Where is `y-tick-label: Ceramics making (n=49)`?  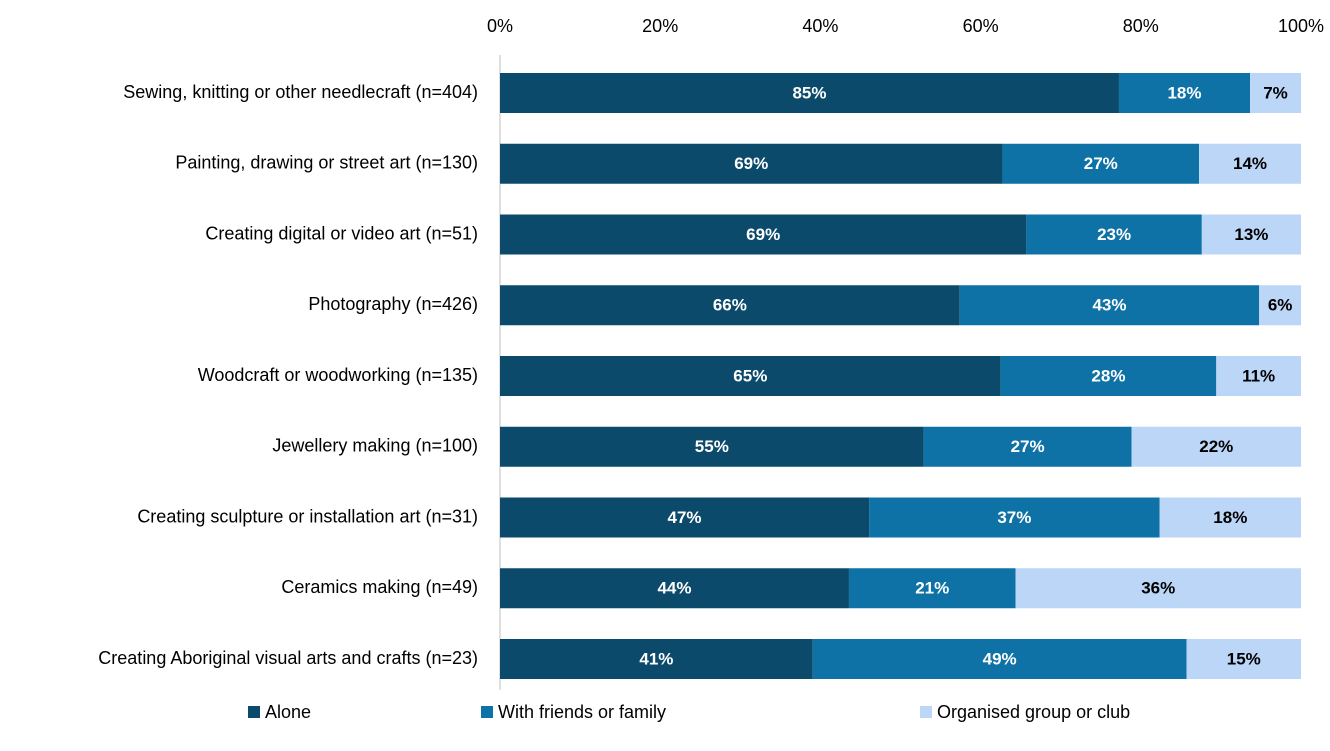
y-tick-label: Ceramics making (n=49) is located at coordinates (379, 587).